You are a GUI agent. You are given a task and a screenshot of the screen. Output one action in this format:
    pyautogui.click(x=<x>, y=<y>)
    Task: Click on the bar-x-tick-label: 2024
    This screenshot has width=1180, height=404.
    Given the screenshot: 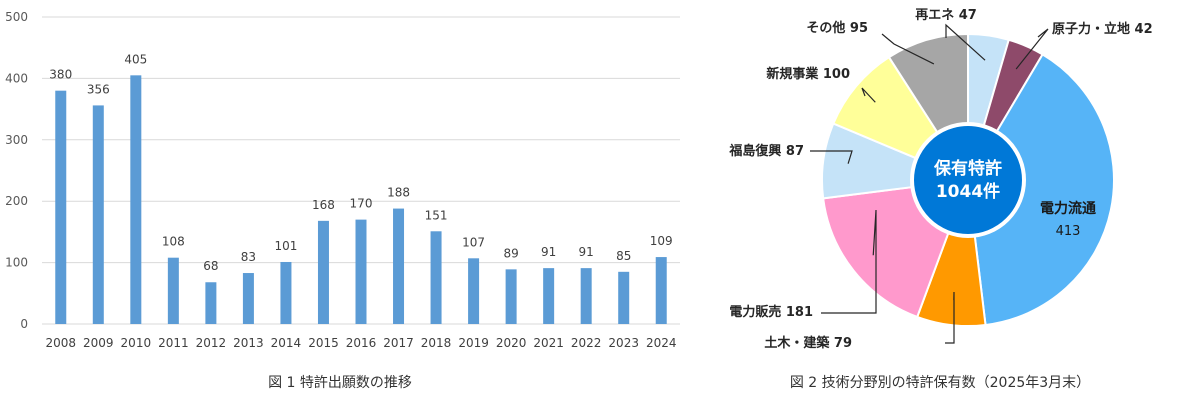 What is the action you would take?
    pyautogui.click(x=661, y=343)
    